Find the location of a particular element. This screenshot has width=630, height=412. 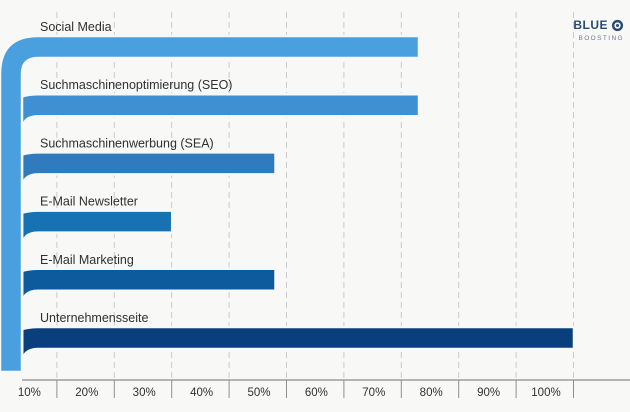

tick-label: 100% is located at coordinates (545, 393).